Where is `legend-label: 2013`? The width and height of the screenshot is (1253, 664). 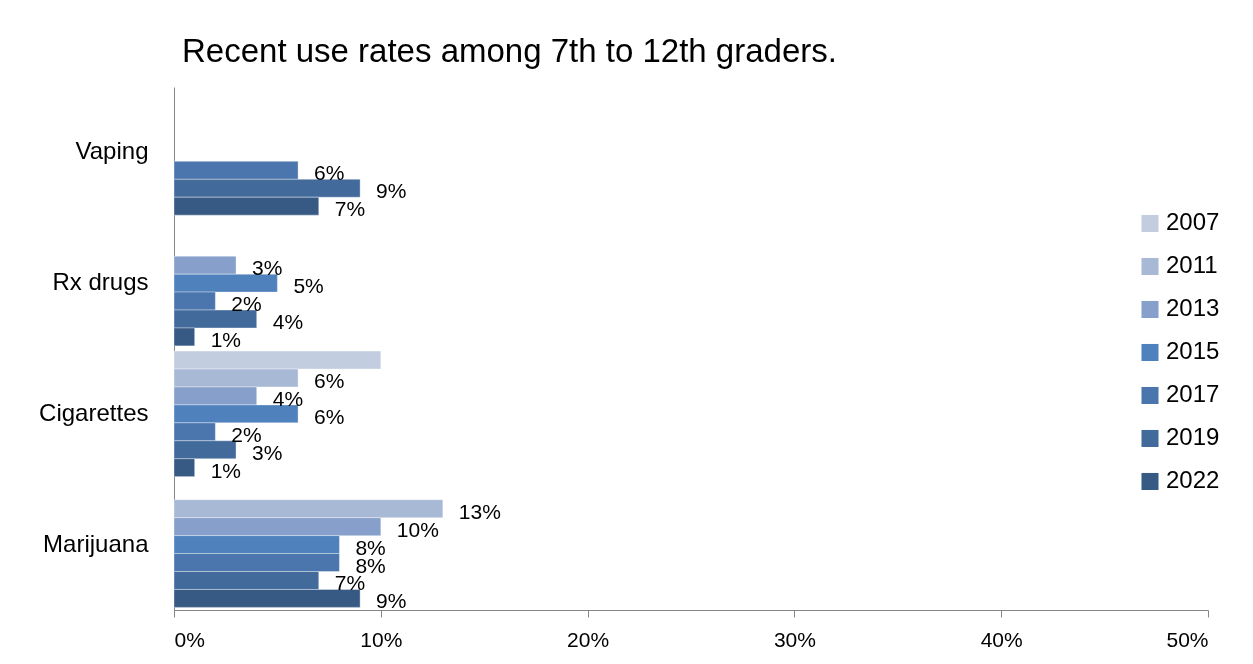 legend-label: 2013 is located at coordinates (1193, 308).